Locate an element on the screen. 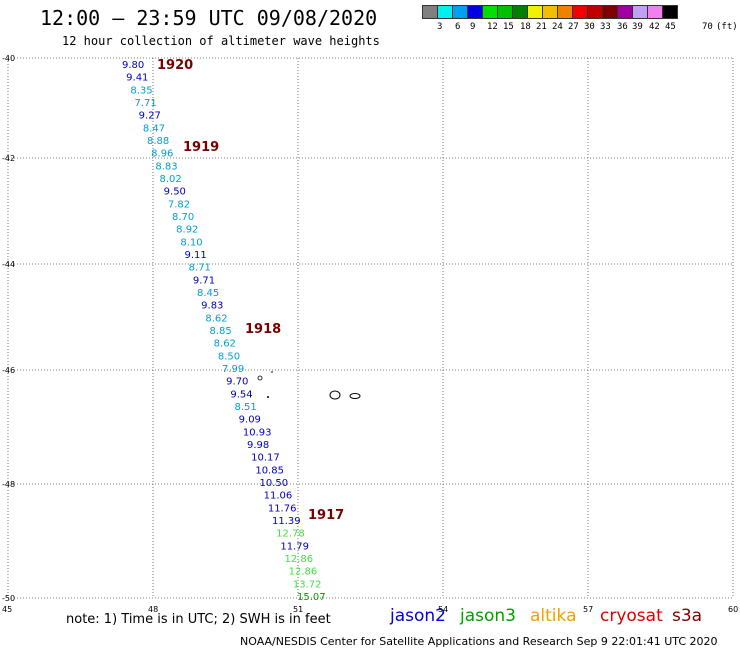 The image size is (740, 650). pass-number: 1918 is located at coordinates (263, 329).